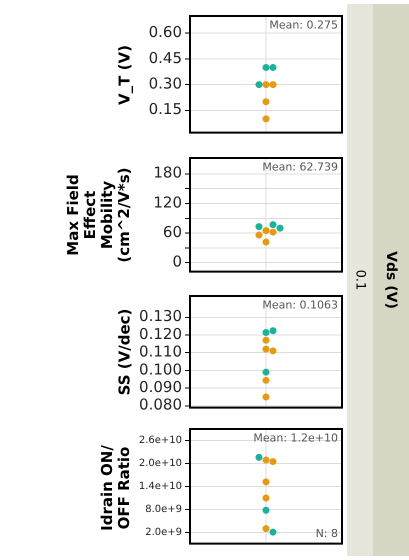 The image size is (409, 560). What do you see at coordinates (167, 173) in the screenshot?
I see `y-tick-label: 180` at bounding box center [167, 173].